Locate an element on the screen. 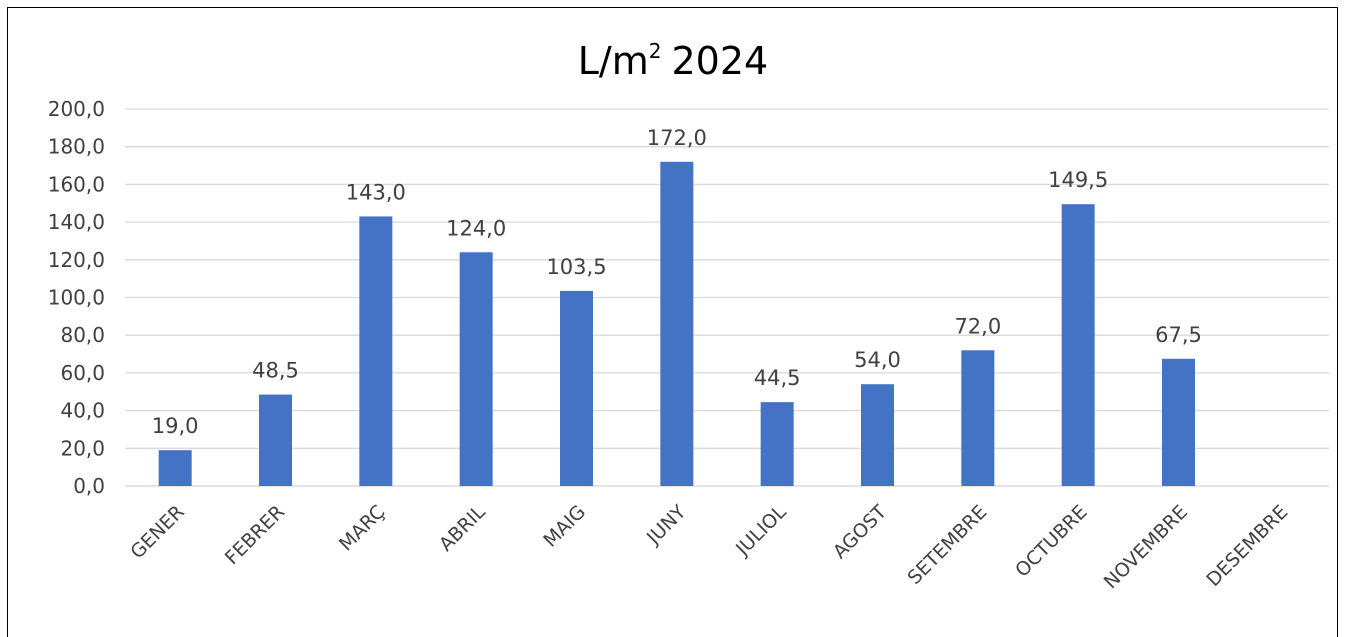  data-label: 44,5 is located at coordinates (777, 378).